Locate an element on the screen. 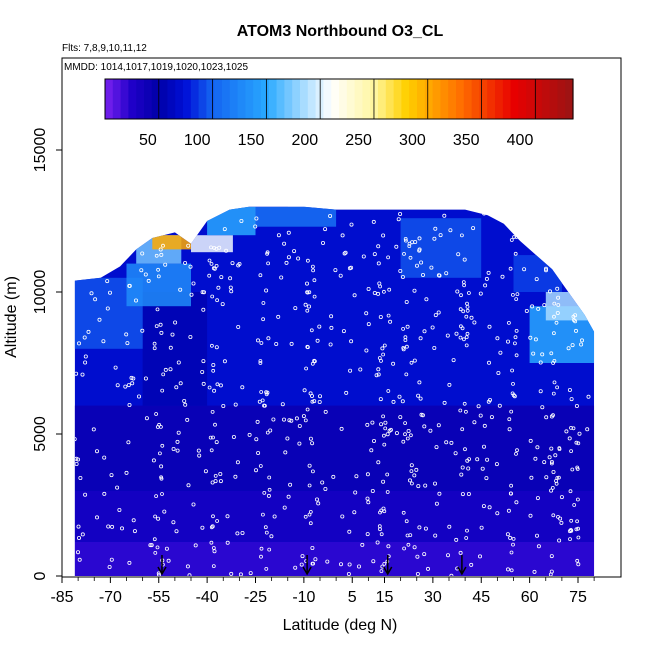 Image resolution: width=650 pixels, height=650 pixels. x-tick-label: 15 is located at coordinates (385, 597).